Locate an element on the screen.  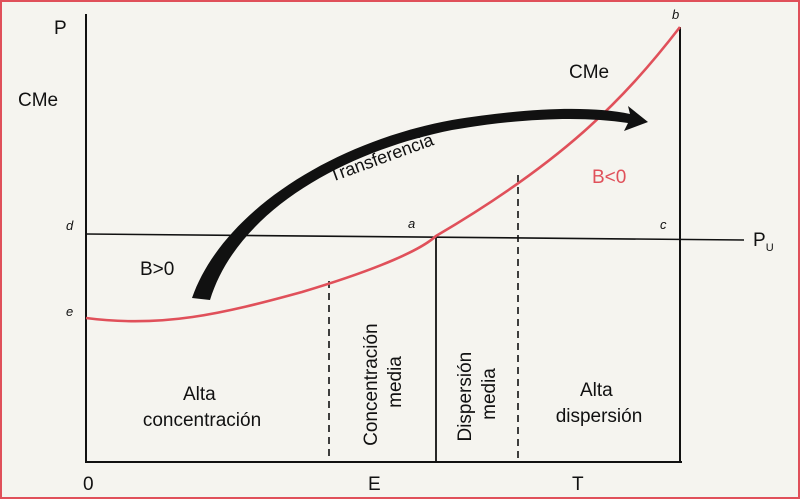
pu-label: PU is located at coordinates (763, 242).